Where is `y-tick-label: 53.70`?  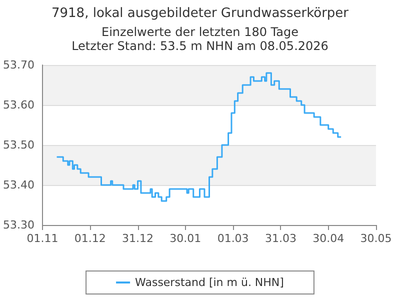 y-tick-label: 53.70 is located at coordinates (18, 65).